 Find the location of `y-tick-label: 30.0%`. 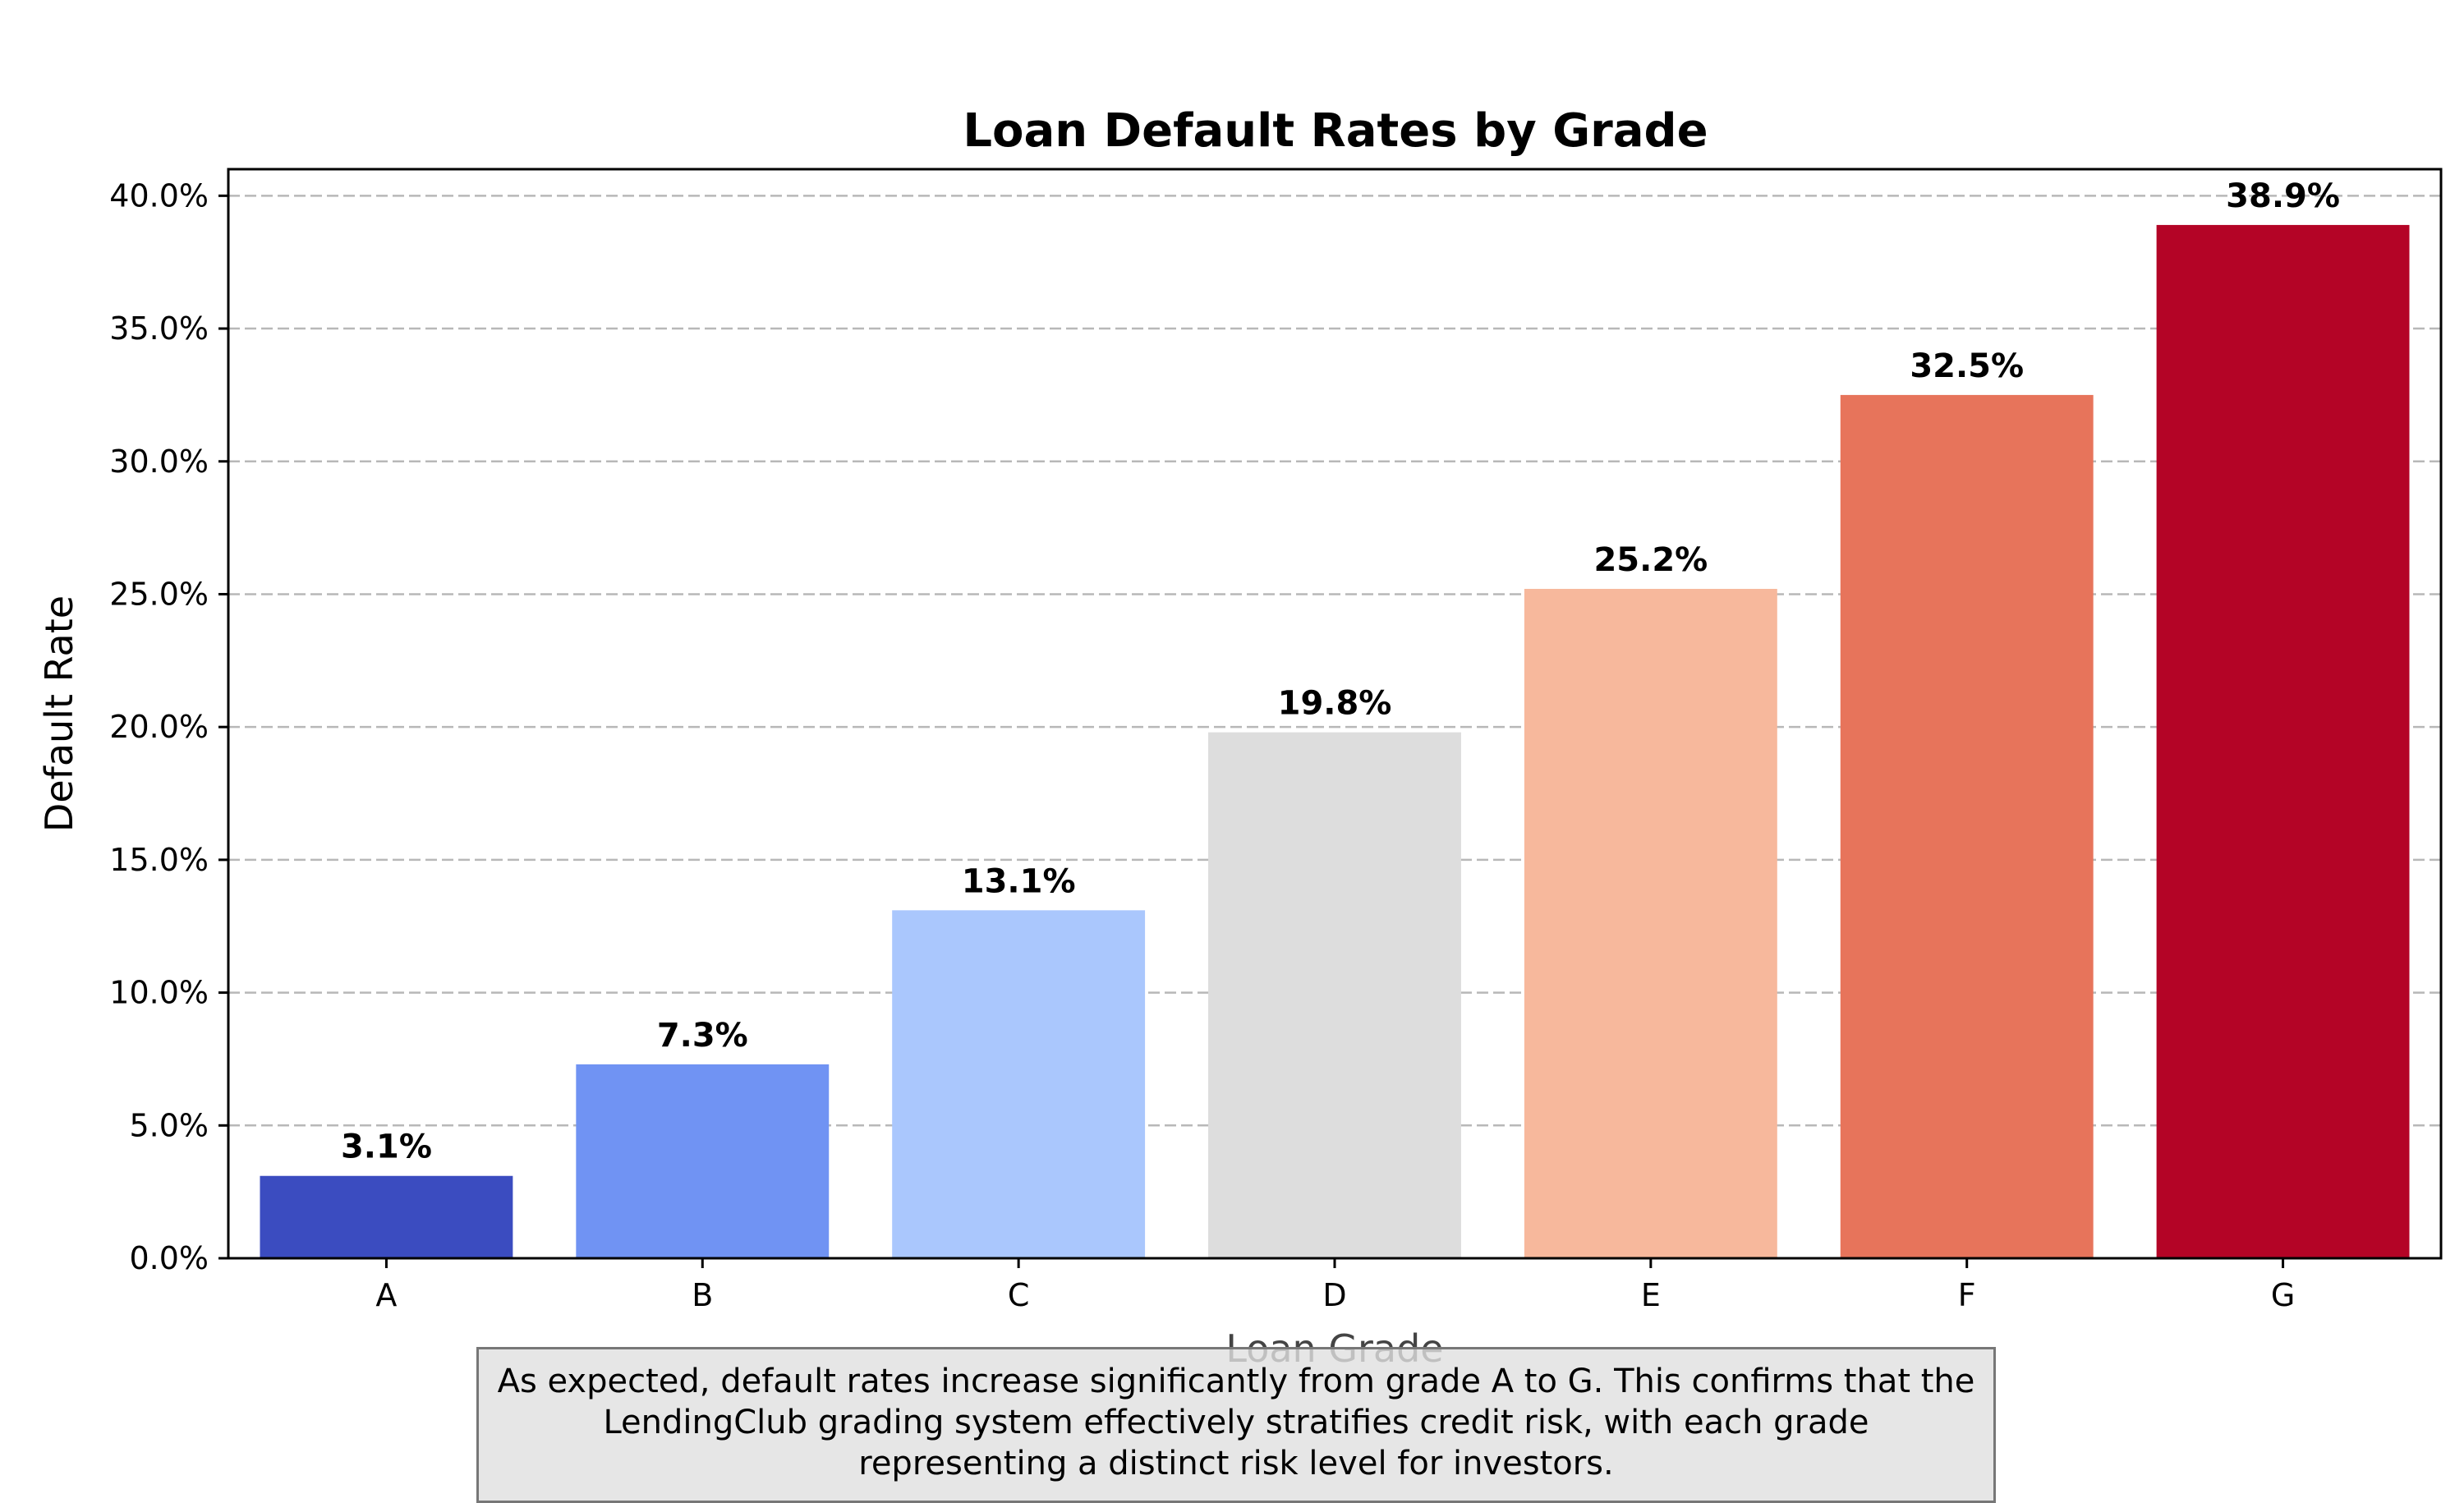

y-tick-label: 30.0% is located at coordinates (159, 462).